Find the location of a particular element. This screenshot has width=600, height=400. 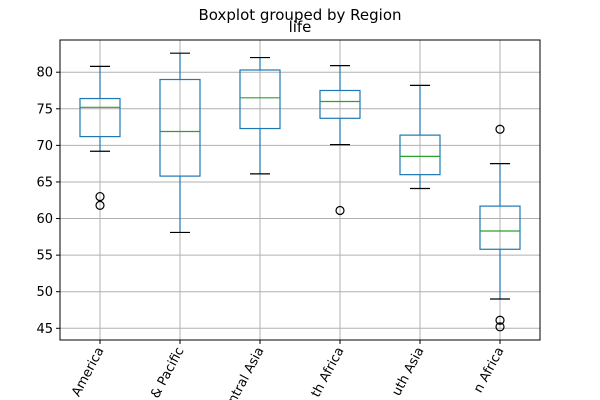

x-tick-label: ntral Asia is located at coordinates (246, 372).